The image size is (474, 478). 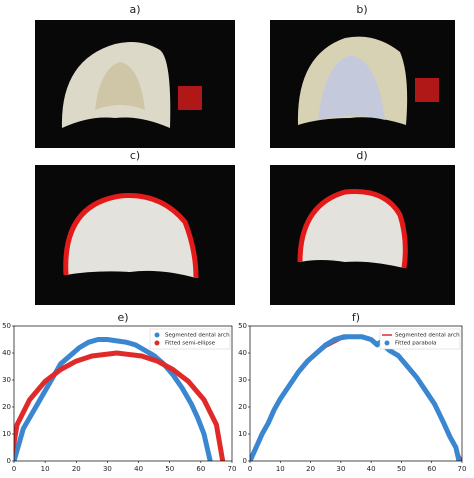 I want to click on panel-label: b), so click(x=361, y=9).